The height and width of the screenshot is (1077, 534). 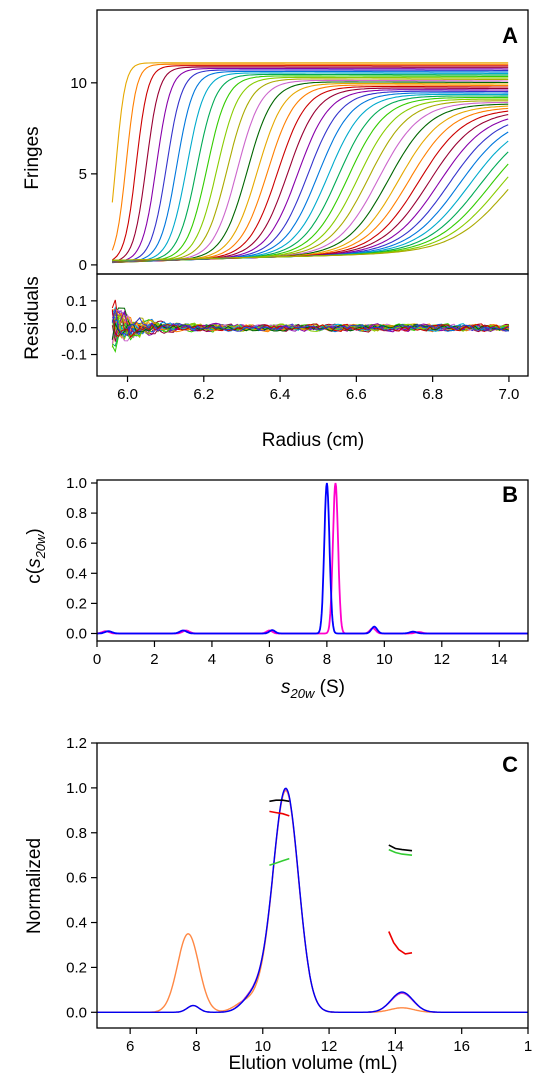 I want to click on y-tick-label: 0, so click(x=83, y=265).